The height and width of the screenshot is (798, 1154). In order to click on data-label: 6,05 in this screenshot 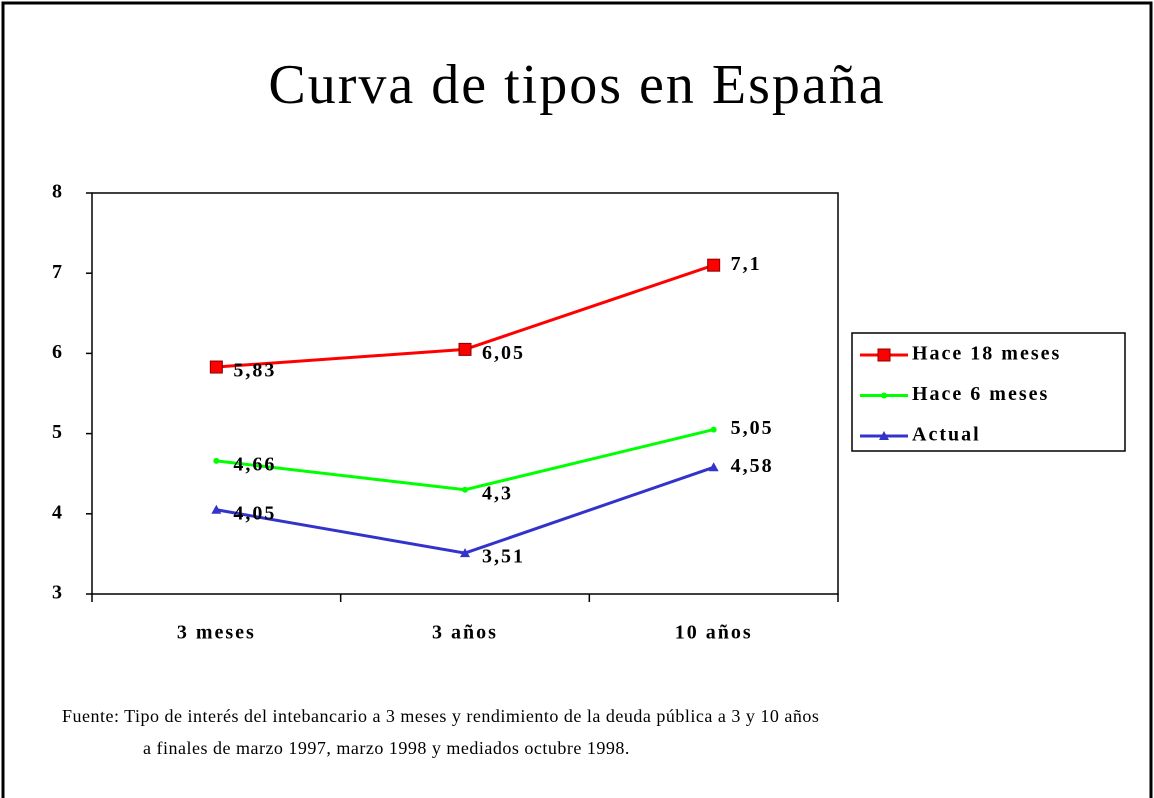, I will do `click(503, 353)`.